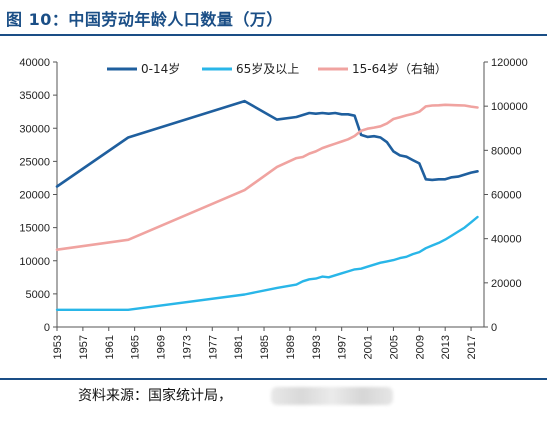 Image resolution: width=547 pixels, height=422 pixels. I want to click on x-tick-label: 1997, so click(343, 347).